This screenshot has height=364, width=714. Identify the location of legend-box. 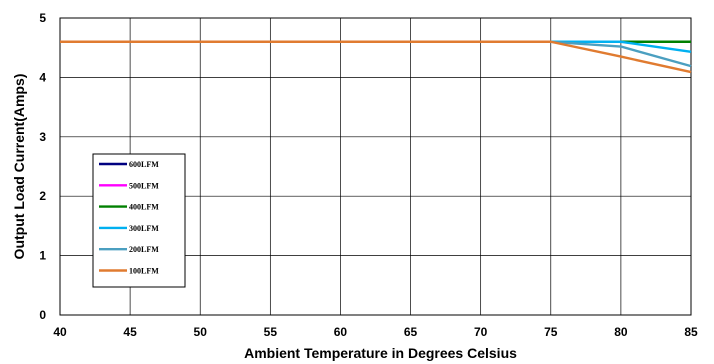
(139, 220).